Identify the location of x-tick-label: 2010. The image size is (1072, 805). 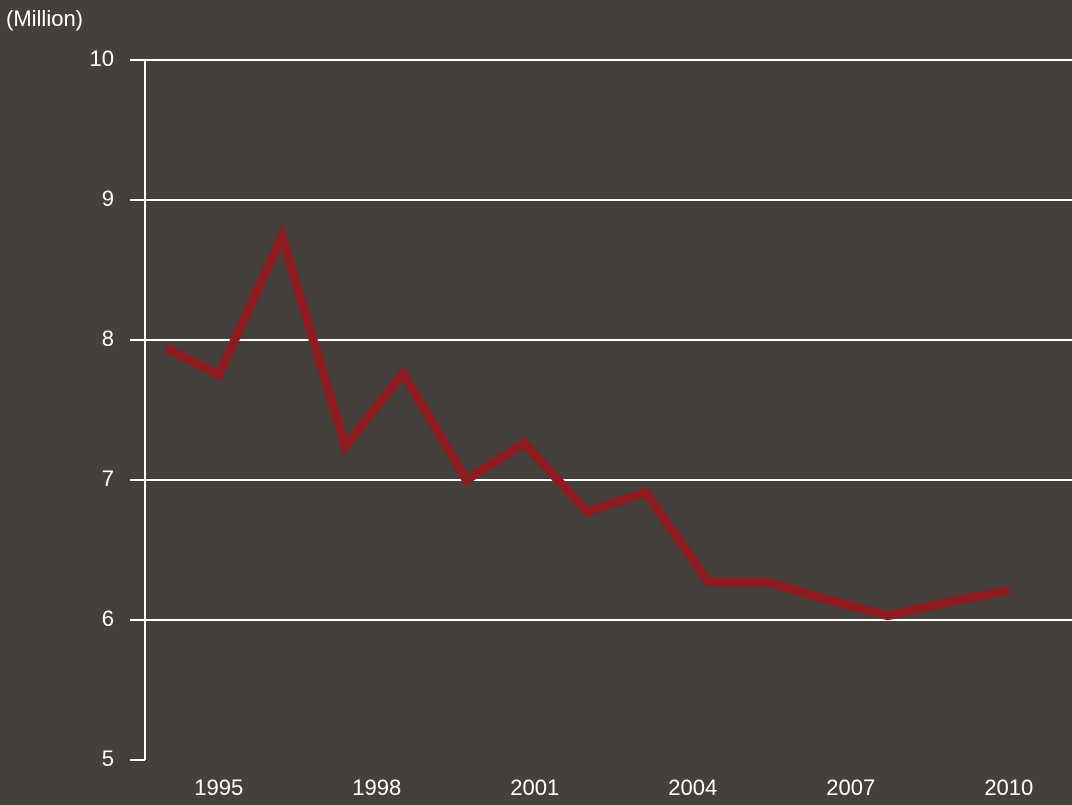
(1008, 787).